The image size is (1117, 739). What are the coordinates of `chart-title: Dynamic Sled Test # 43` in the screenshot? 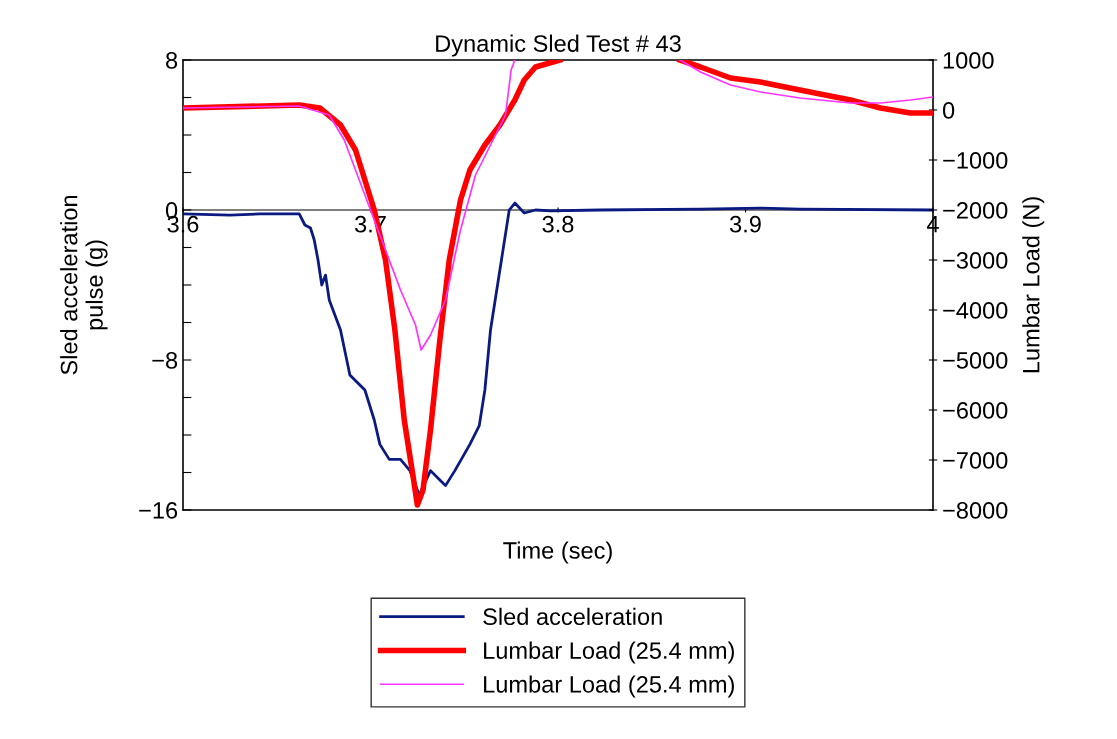 It's located at (558, 45).